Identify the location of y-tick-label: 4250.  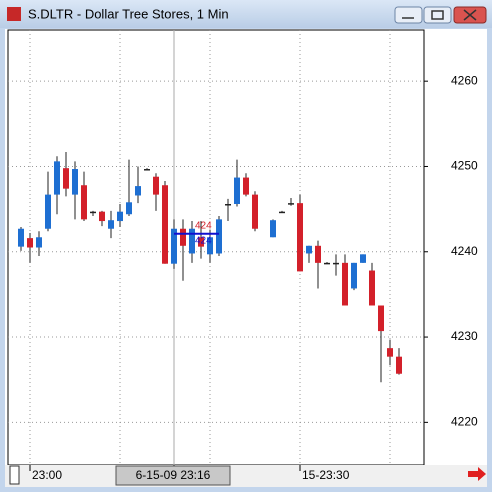
(464, 166).